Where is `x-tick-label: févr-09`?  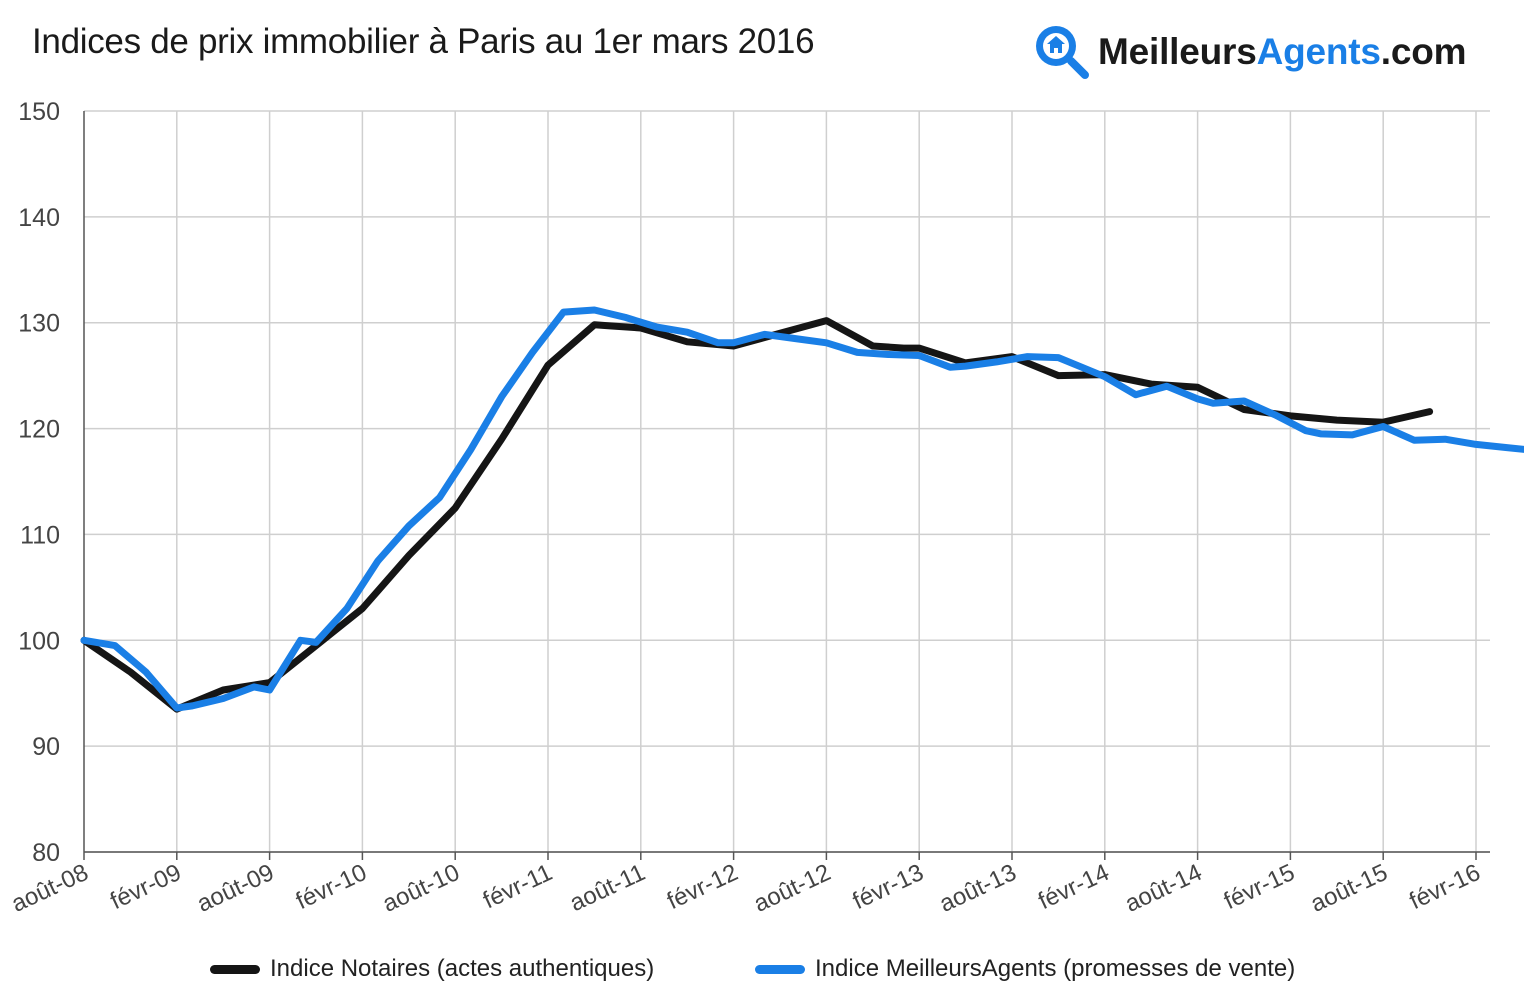 x-tick-label: févr-09 is located at coordinates (145, 887).